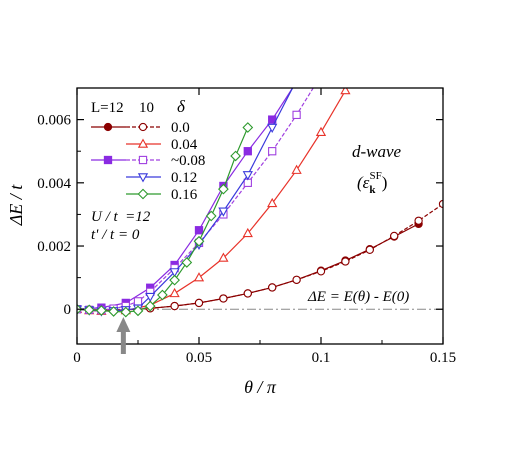  I want to click on param-t-label: t' / t = 0, so click(115, 235).